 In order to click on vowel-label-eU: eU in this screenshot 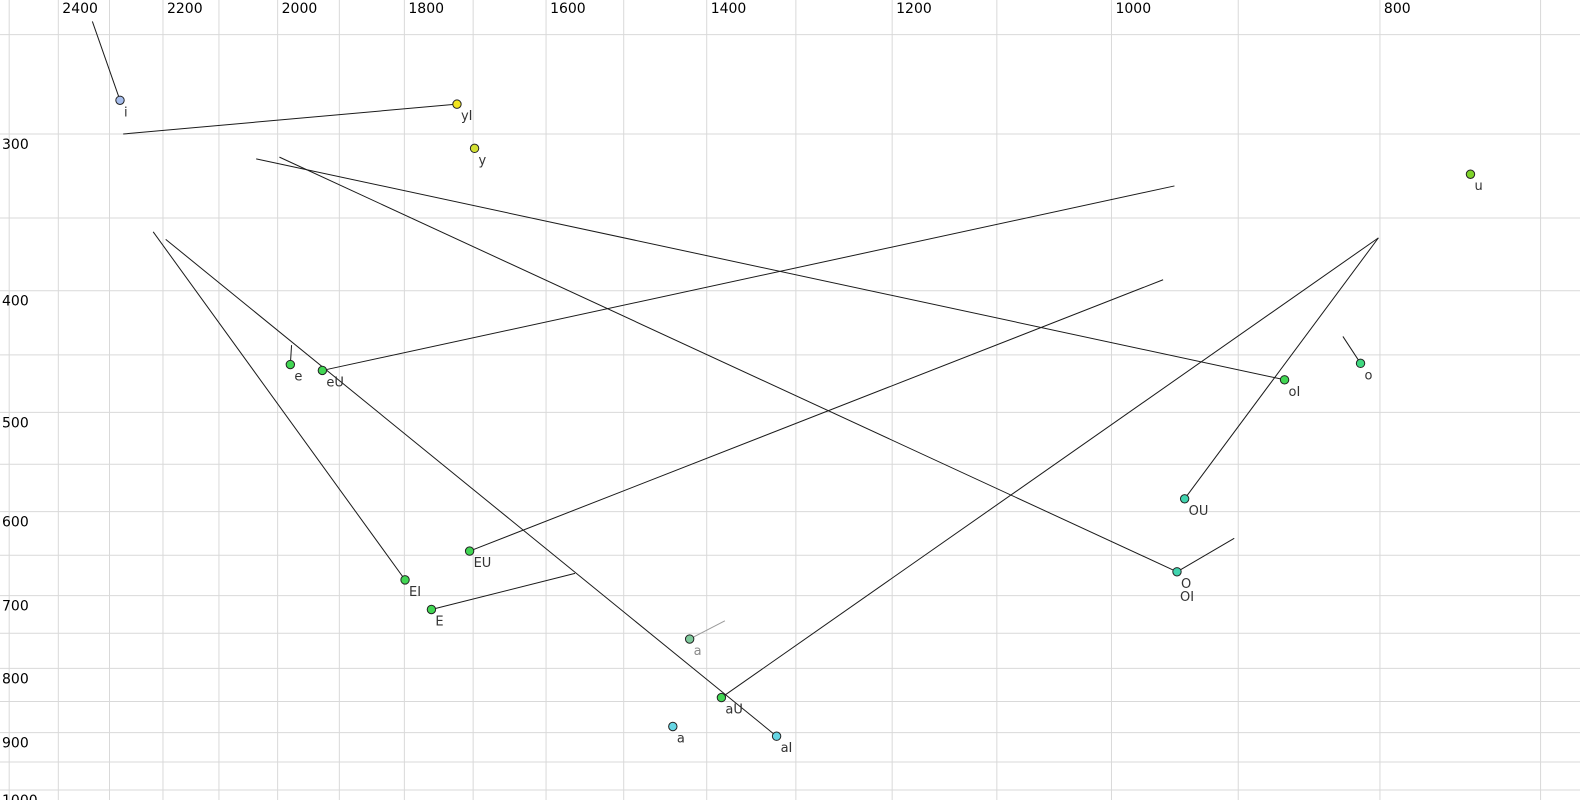, I will do `click(335, 382)`.